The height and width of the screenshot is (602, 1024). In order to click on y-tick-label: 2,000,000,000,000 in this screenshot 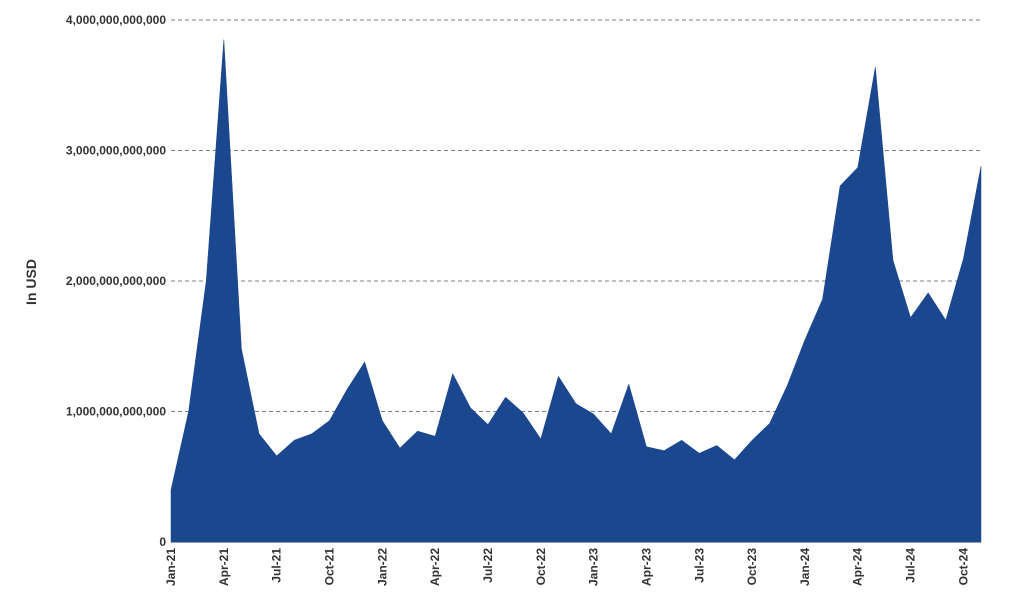, I will do `click(116, 281)`.